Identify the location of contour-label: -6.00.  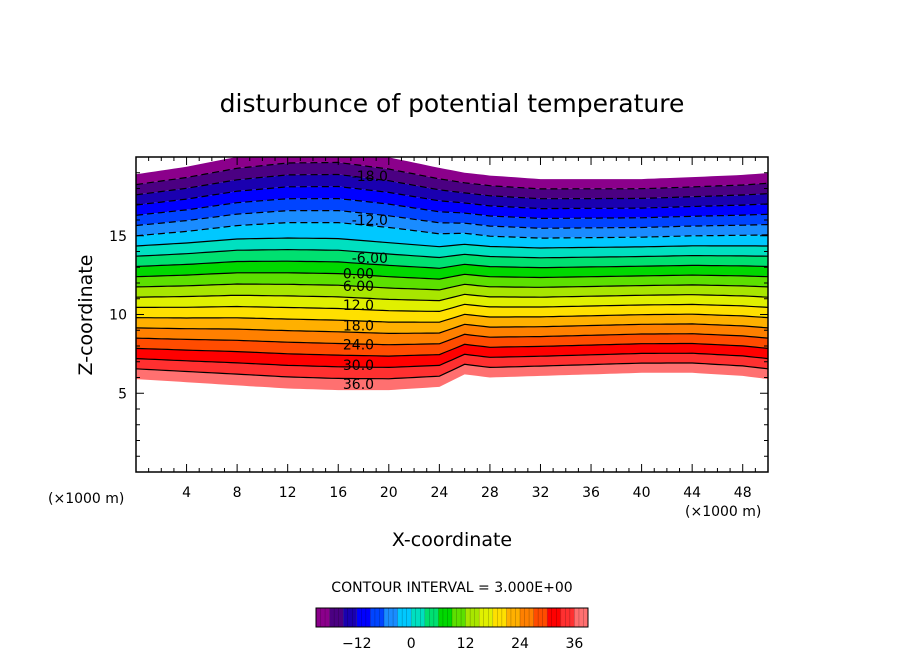
(370, 259).